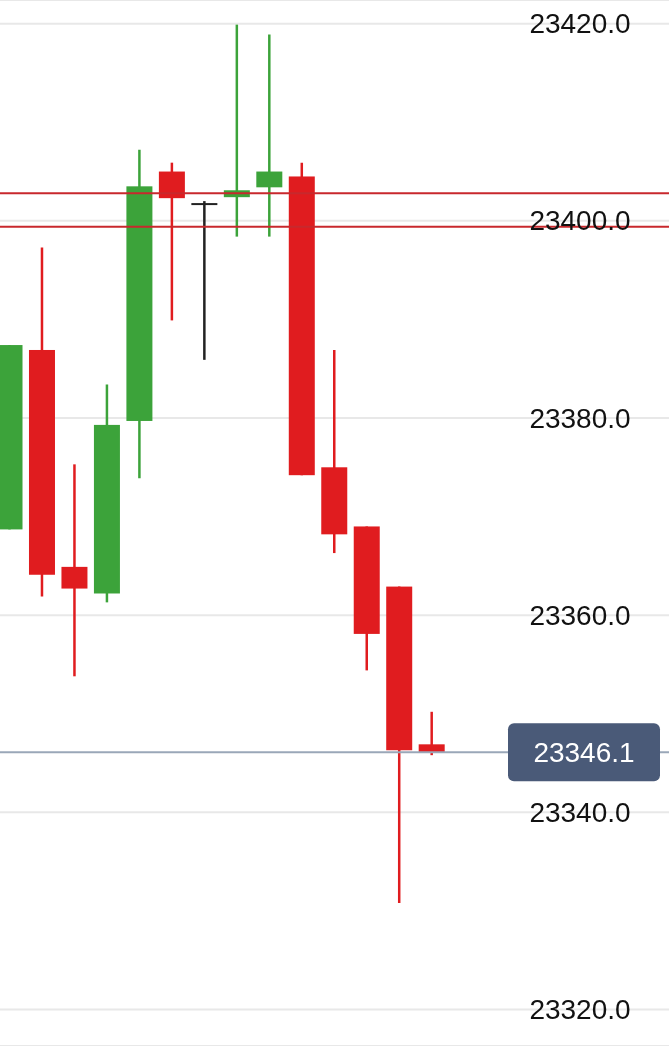  What do you see at coordinates (580, 418) in the screenshot?
I see `y-tick-label: 23380.0` at bounding box center [580, 418].